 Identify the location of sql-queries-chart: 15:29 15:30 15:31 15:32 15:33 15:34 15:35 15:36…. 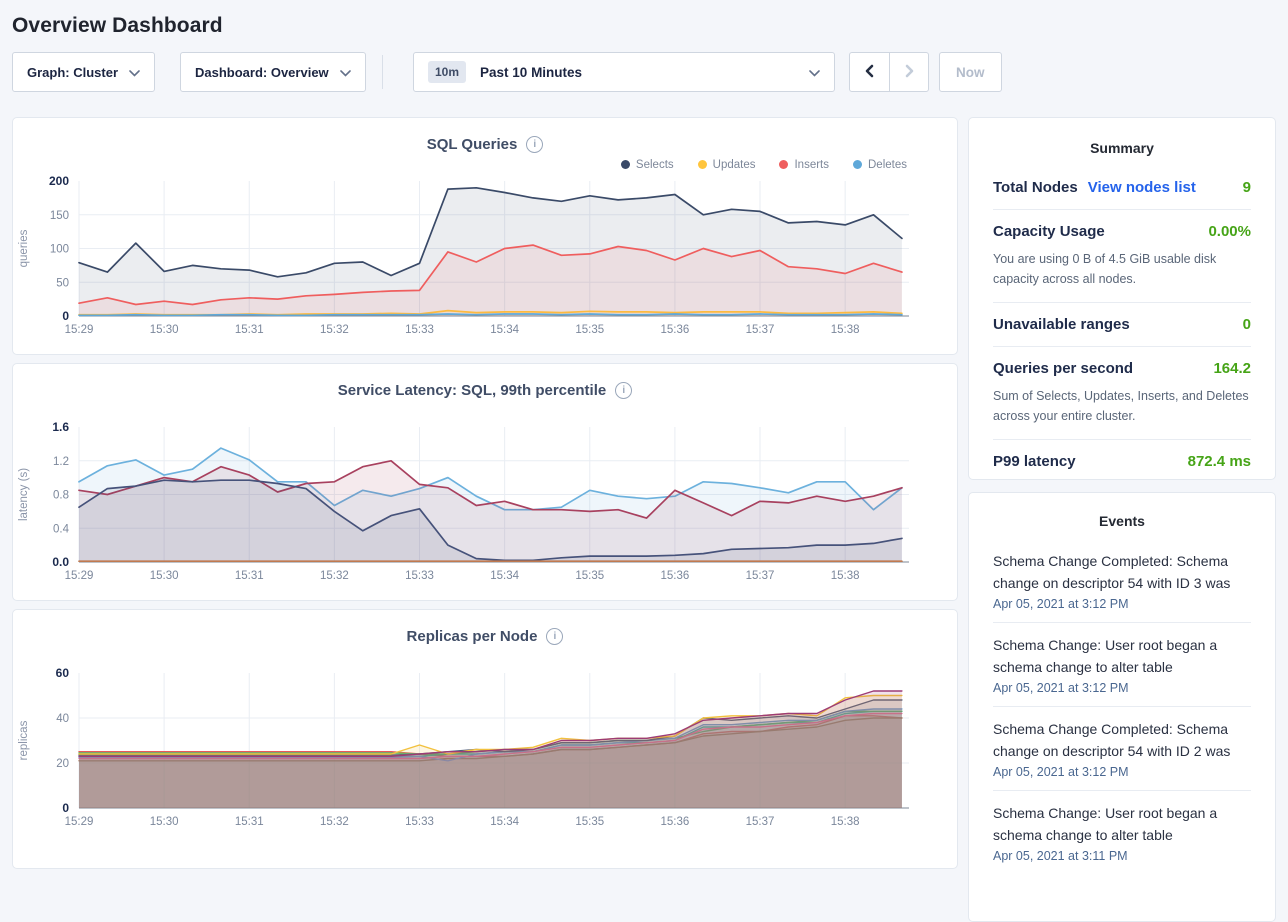
(485, 259).